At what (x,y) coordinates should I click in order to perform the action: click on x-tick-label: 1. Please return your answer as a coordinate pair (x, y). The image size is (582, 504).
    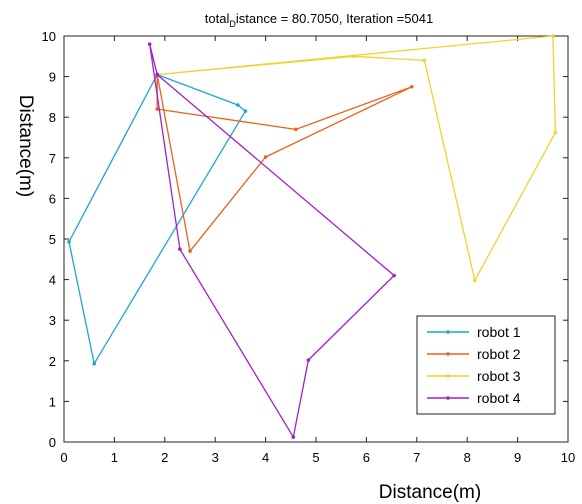
    Looking at the image, I should click on (114, 457).